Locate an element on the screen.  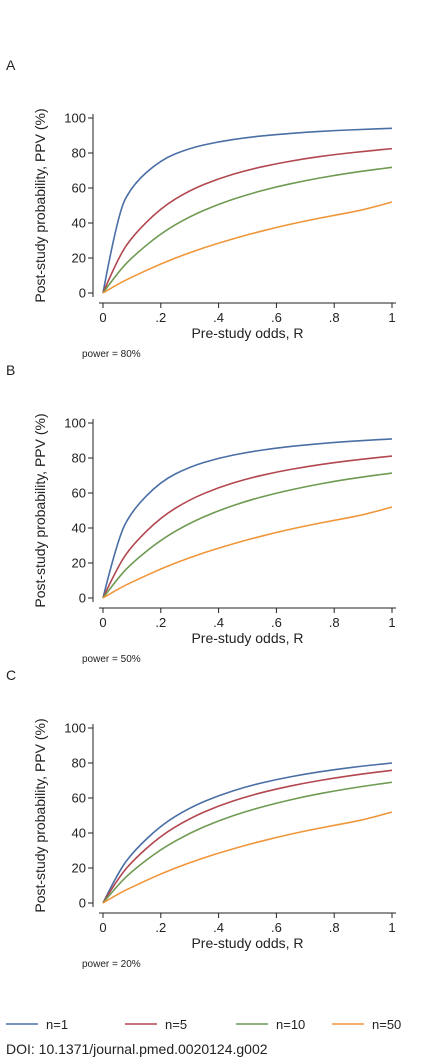
legend-item-n-10: n=10 is located at coordinates (270, 1024).